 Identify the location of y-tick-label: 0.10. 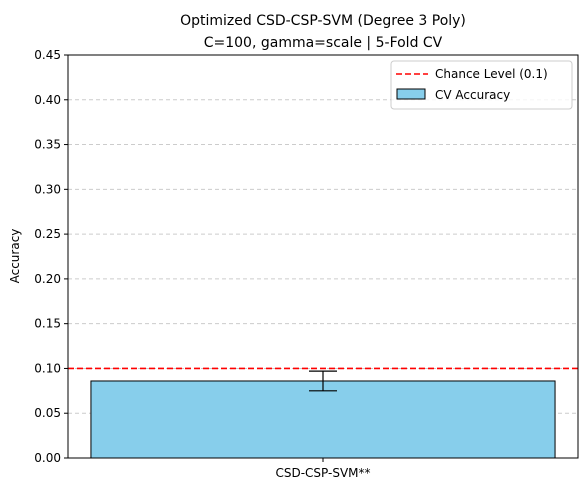
(47, 368).